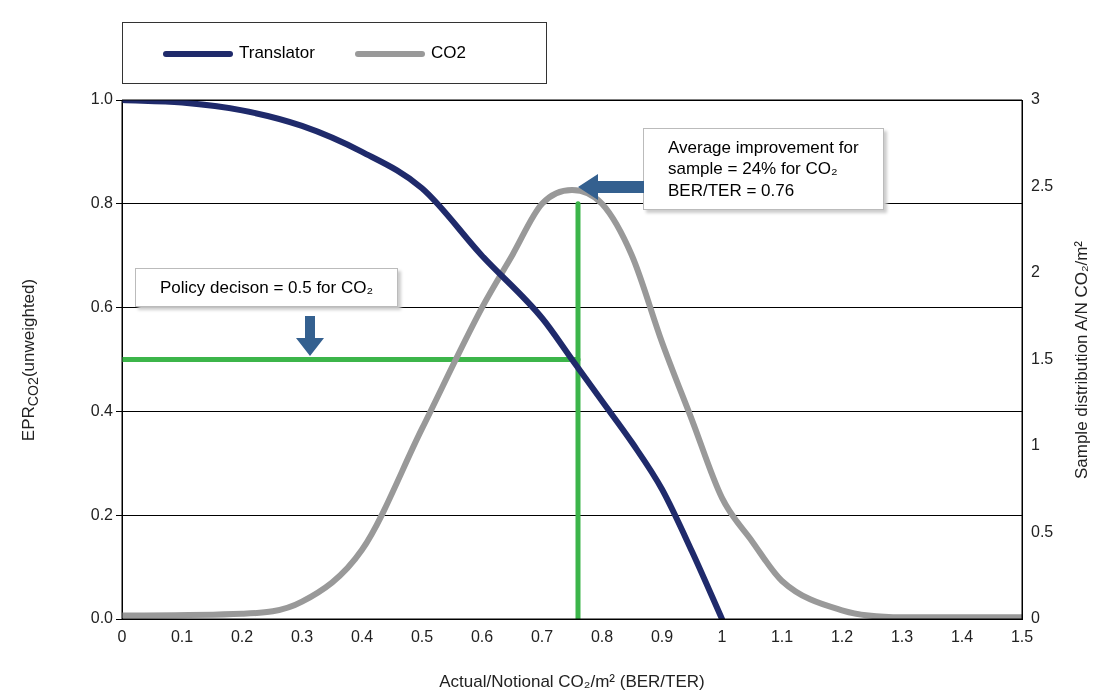 The width and height of the screenshot is (1095, 698). Describe the element at coordinates (722, 637) in the screenshot. I see `x-tick-label: 1` at that location.